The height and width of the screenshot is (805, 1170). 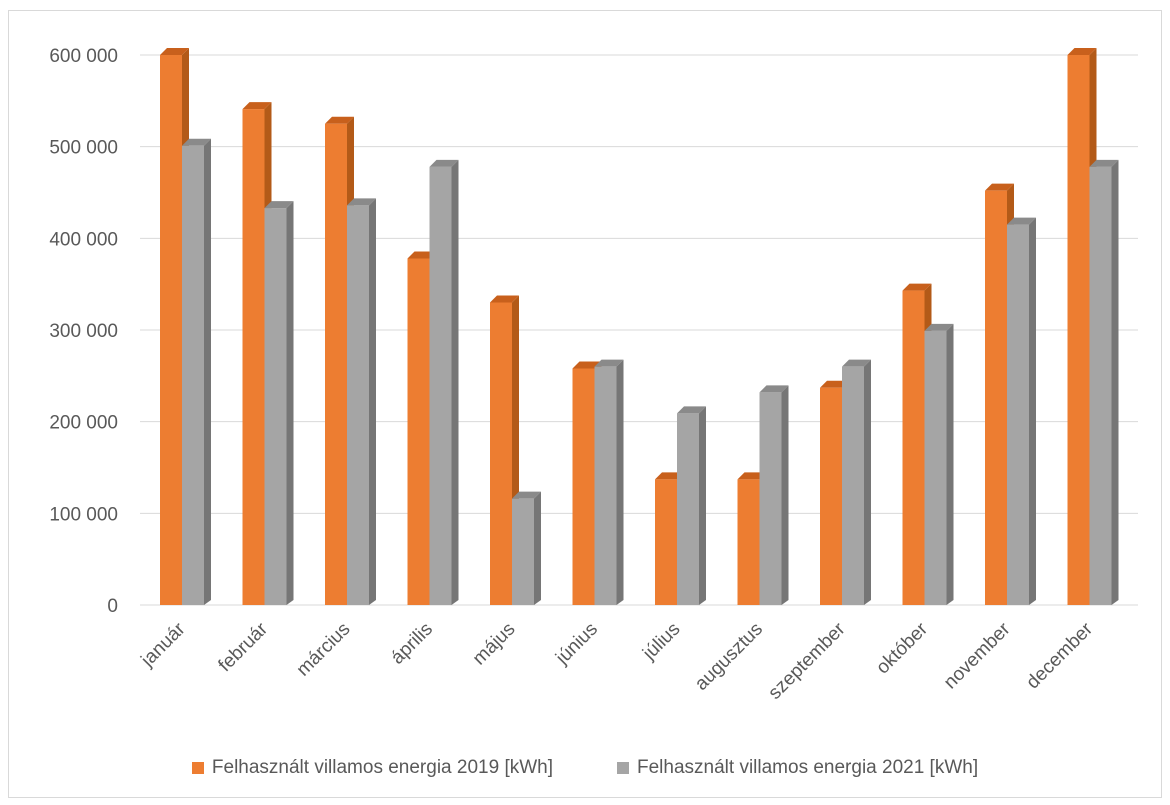 I want to click on x-tick-label: március, so click(x=324, y=650).